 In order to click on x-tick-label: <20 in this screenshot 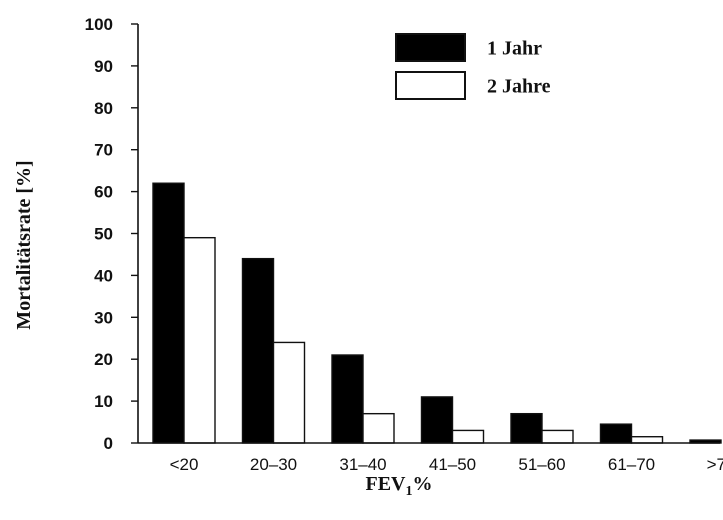, I will do `click(184, 464)`.